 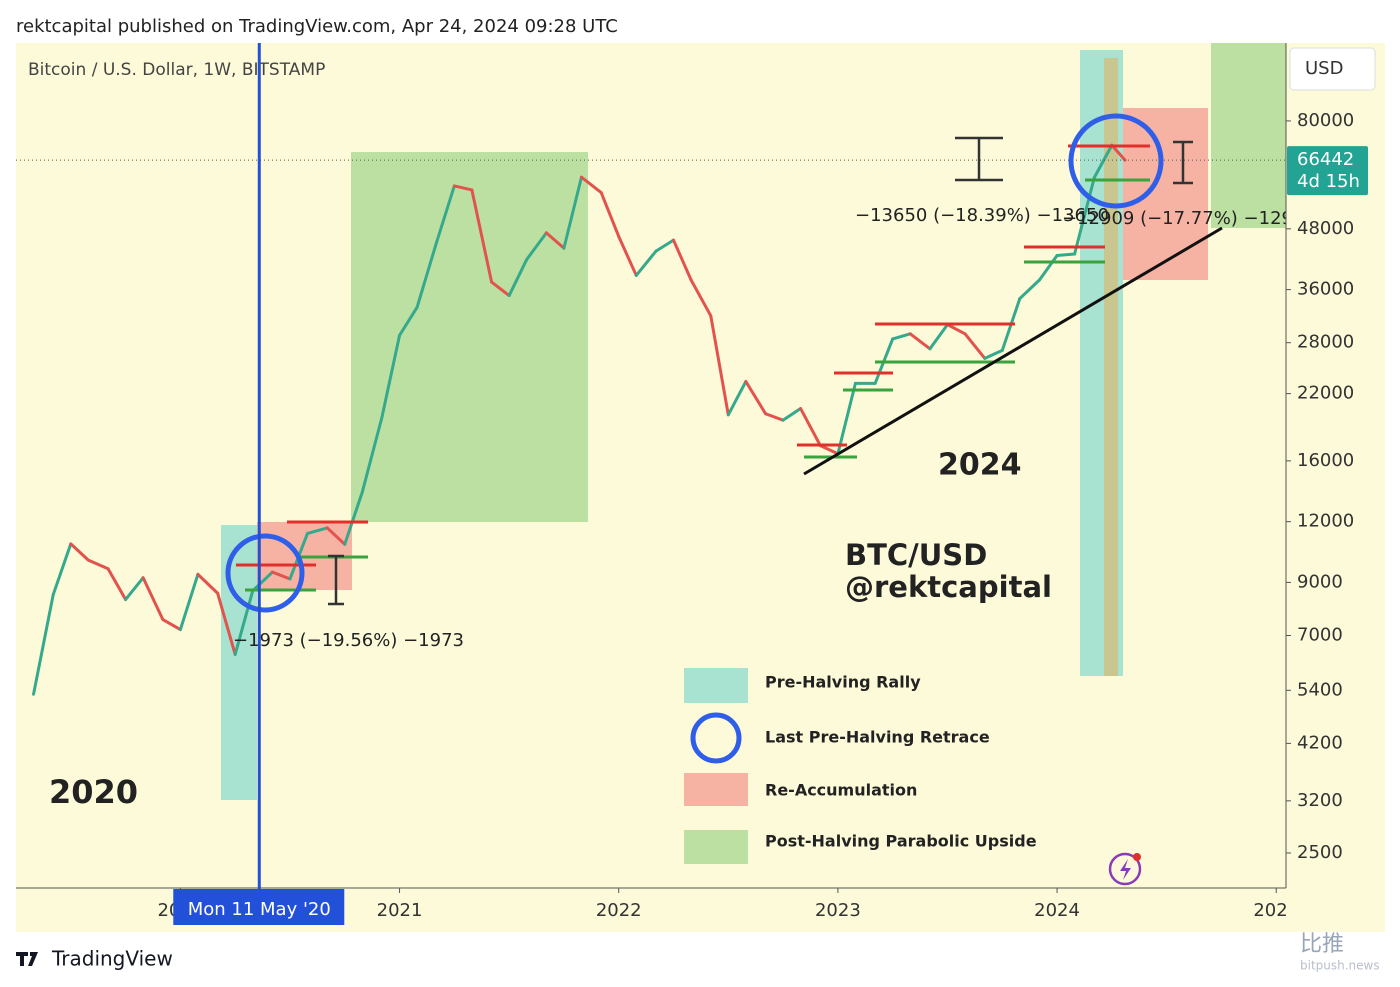 What do you see at coordinates (1320, 852) in the screenshot?
I see `y-tick-label: 2500` at bounding box center [1320, 852].